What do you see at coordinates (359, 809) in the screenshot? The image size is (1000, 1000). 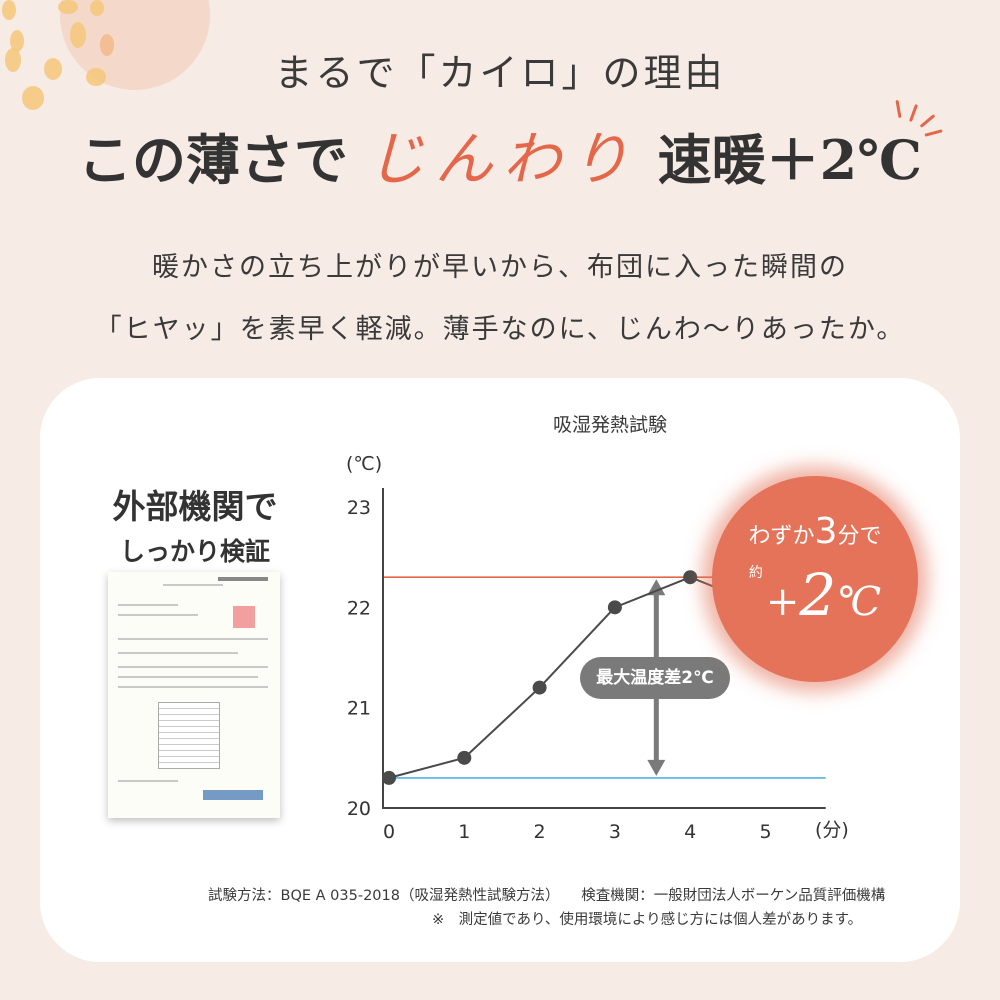 I see `y-tick-label: 20` at bounding box center [359, 809].